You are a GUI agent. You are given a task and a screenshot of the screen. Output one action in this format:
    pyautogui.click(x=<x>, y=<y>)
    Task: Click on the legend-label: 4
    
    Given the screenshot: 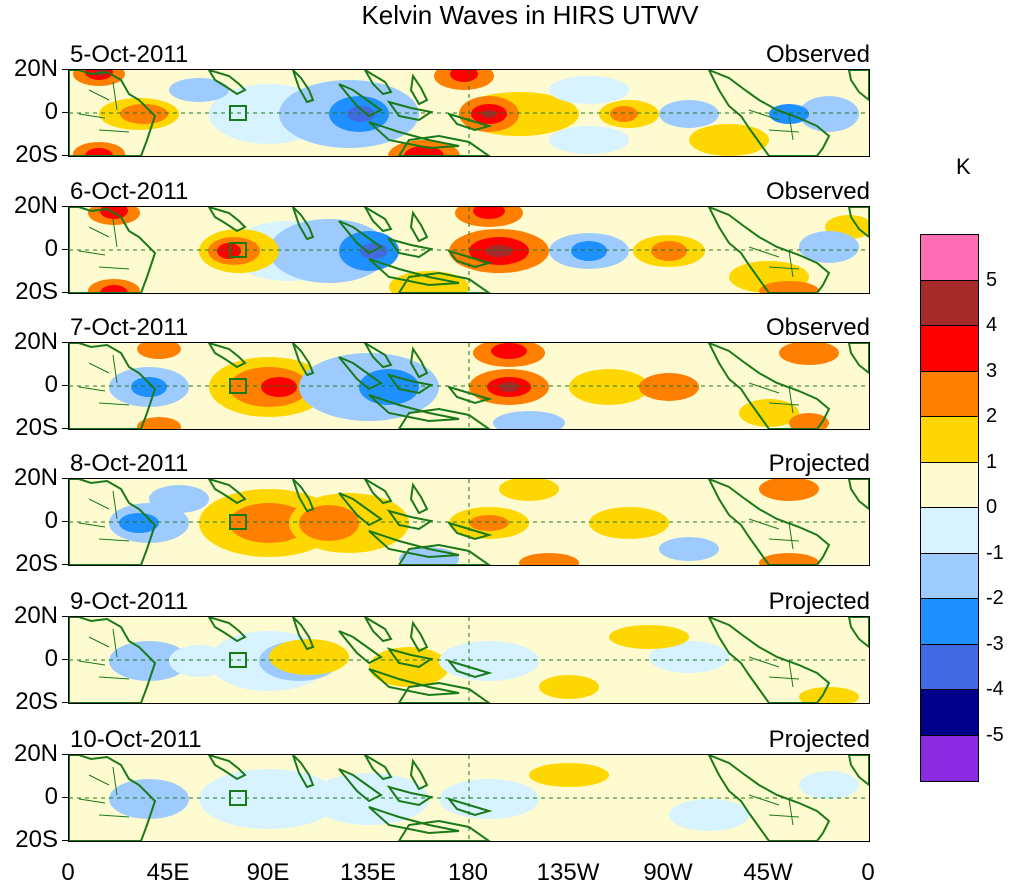 What is the action you would take?
    pyautogui.click(x=992, y=325)
    